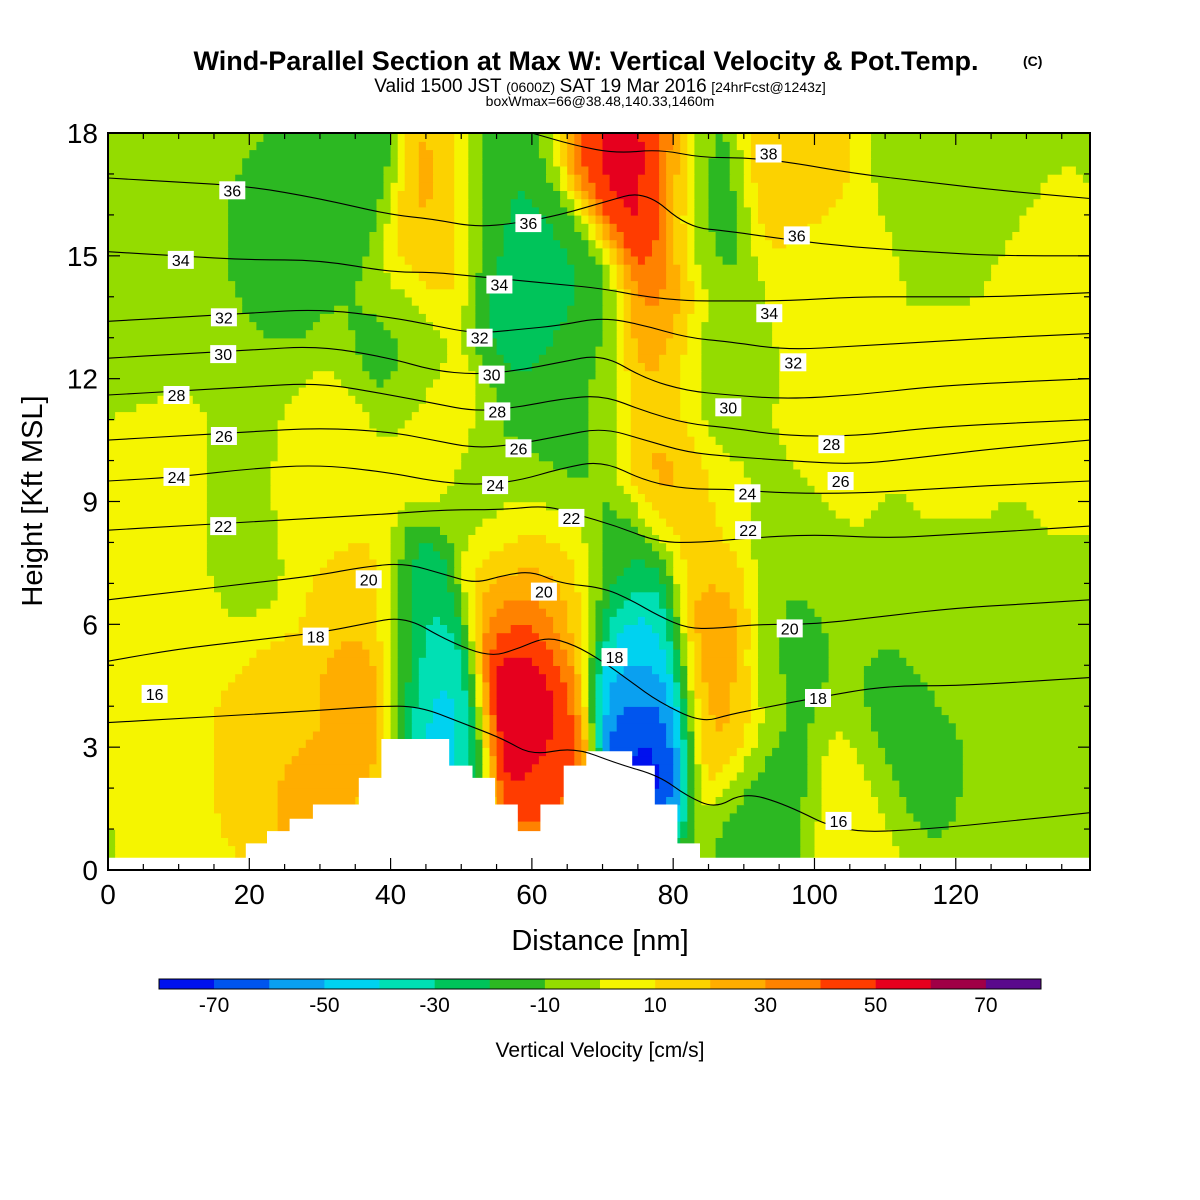 The height and width of the screenshot is (1200, 1200). What do you see at coordinates (479, 337) in the screenshot?
I see `isentrope-label-box` at bounding box center [479, 337].